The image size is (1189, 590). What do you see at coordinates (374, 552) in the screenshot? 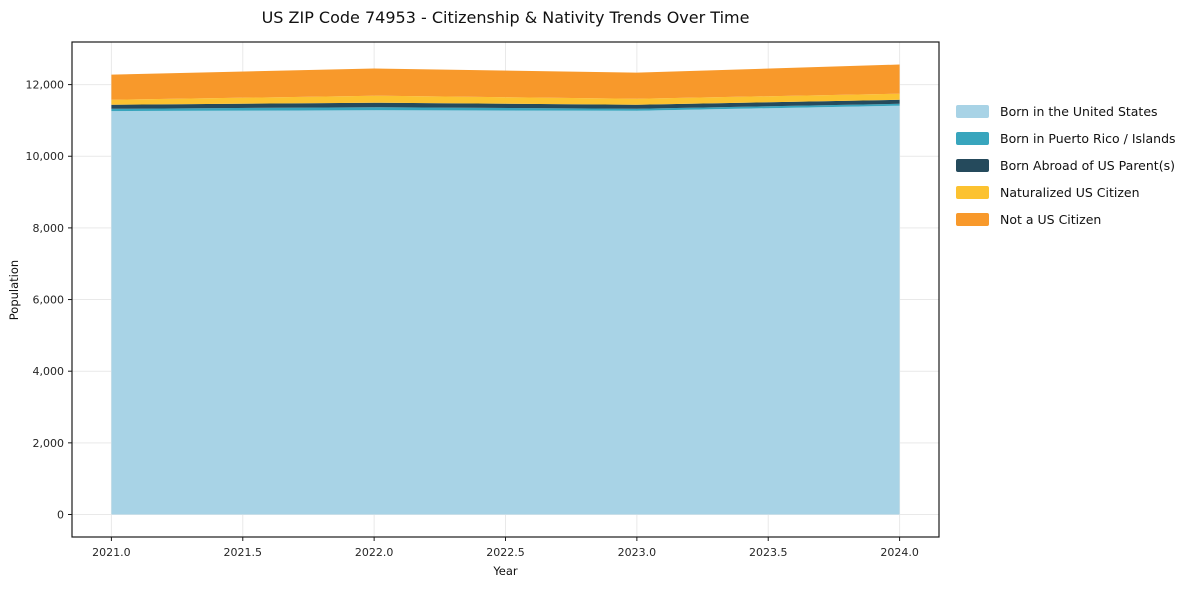
I see `x-tick-label: 2022.0` at bounding box center [374, 552].